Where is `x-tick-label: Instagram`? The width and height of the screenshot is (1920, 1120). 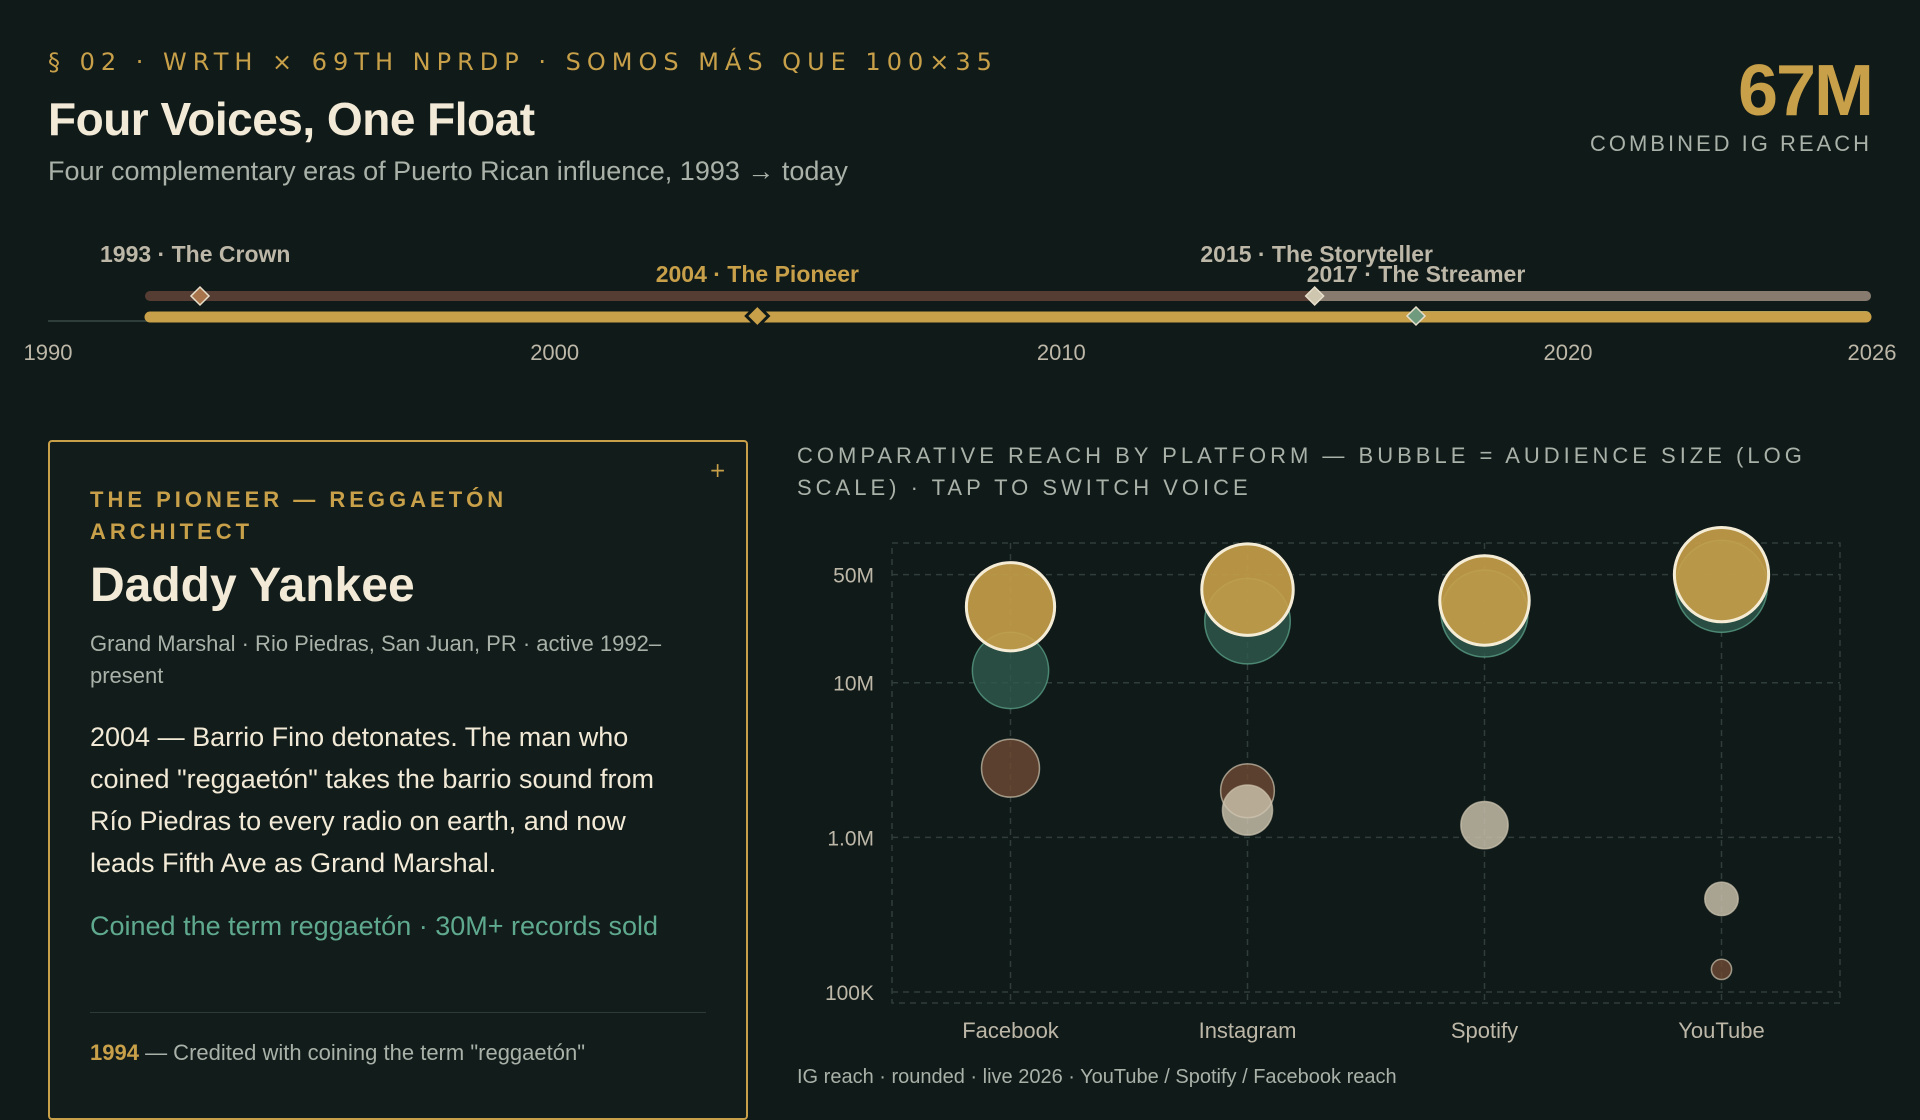 x-tick-label: Instagram is located at coordinates (1248, 1030).